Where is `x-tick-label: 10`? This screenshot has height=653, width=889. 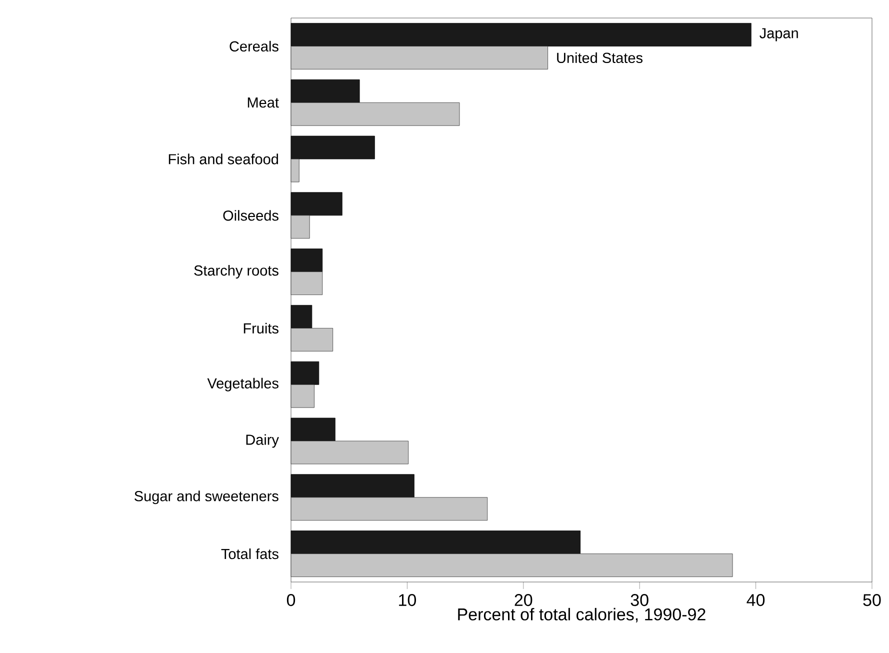
x-tick-label: 10 is located at coordinates (407, 600).